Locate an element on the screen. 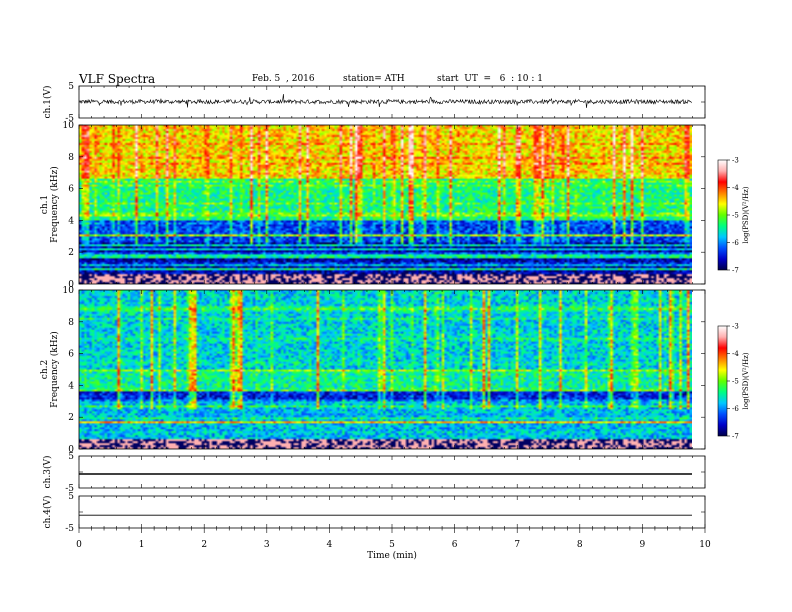  ch4-waveform-panel: 5 -5 ch.4(V) is located at coordinates (374, 513).